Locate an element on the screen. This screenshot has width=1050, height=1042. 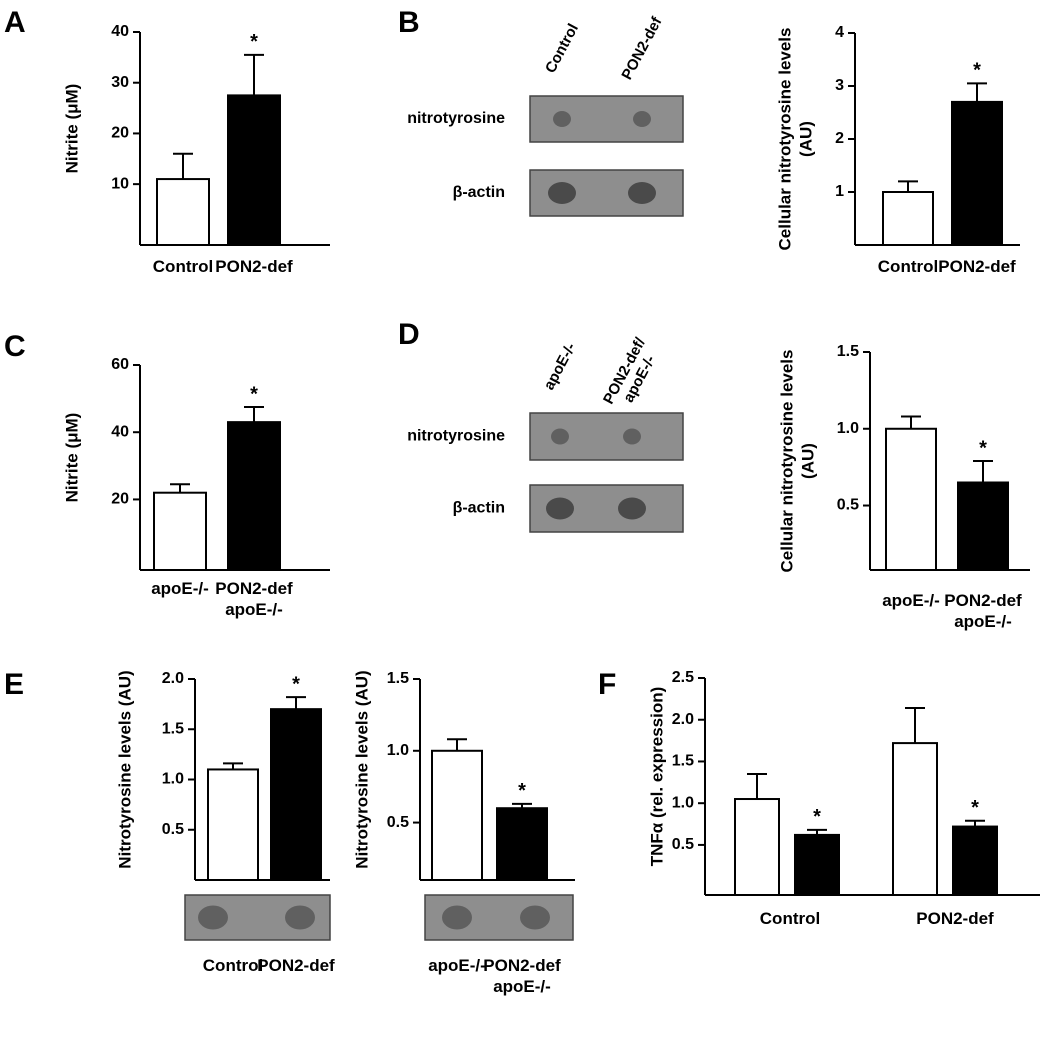
y-tick-label: 60 is located at coordinates (120, 364).